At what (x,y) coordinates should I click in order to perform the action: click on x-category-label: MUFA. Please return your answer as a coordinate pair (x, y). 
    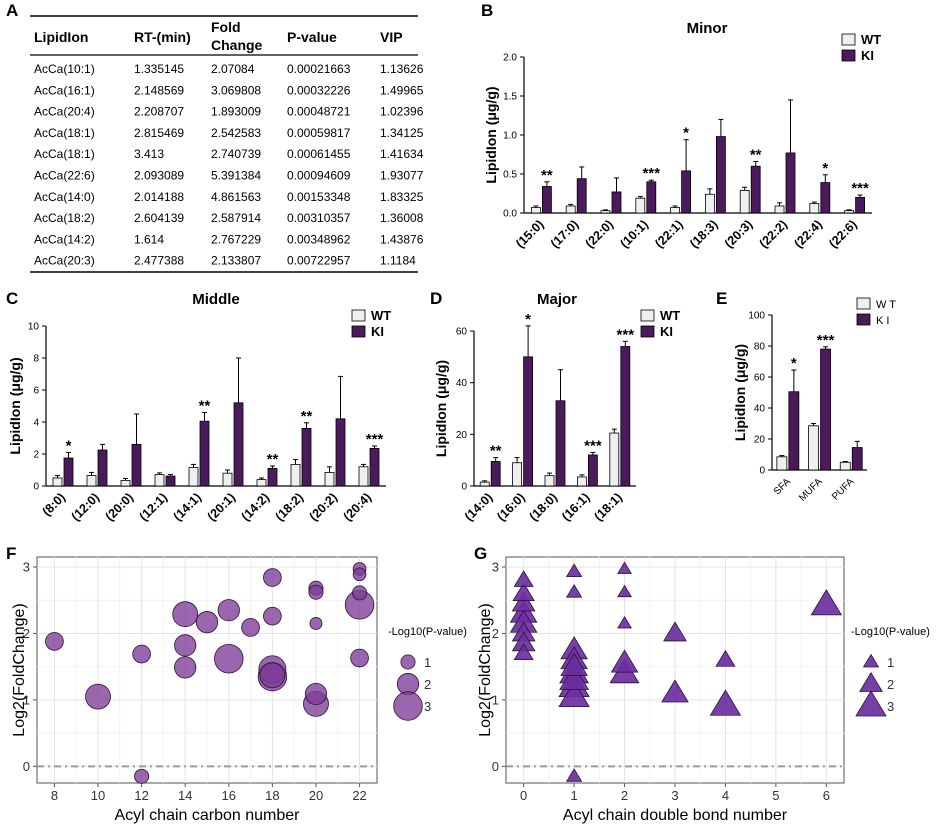
    Looking at the image, I should click on (811, 490).